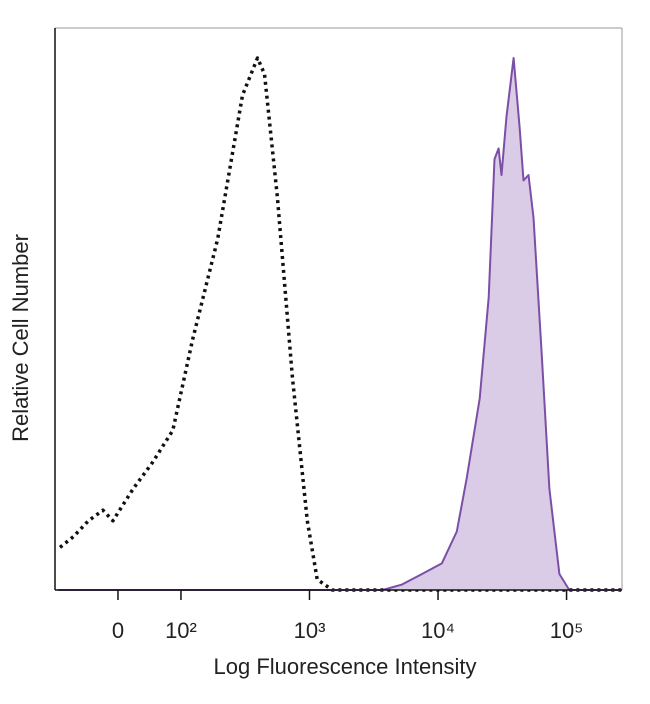 This screenshot has width=650, height=704. What do you see at coordinates (345, 666) in the screenshot?
I see `x-axis-label: Log Fluorescence Intensity` at bounding box center [345, 666].